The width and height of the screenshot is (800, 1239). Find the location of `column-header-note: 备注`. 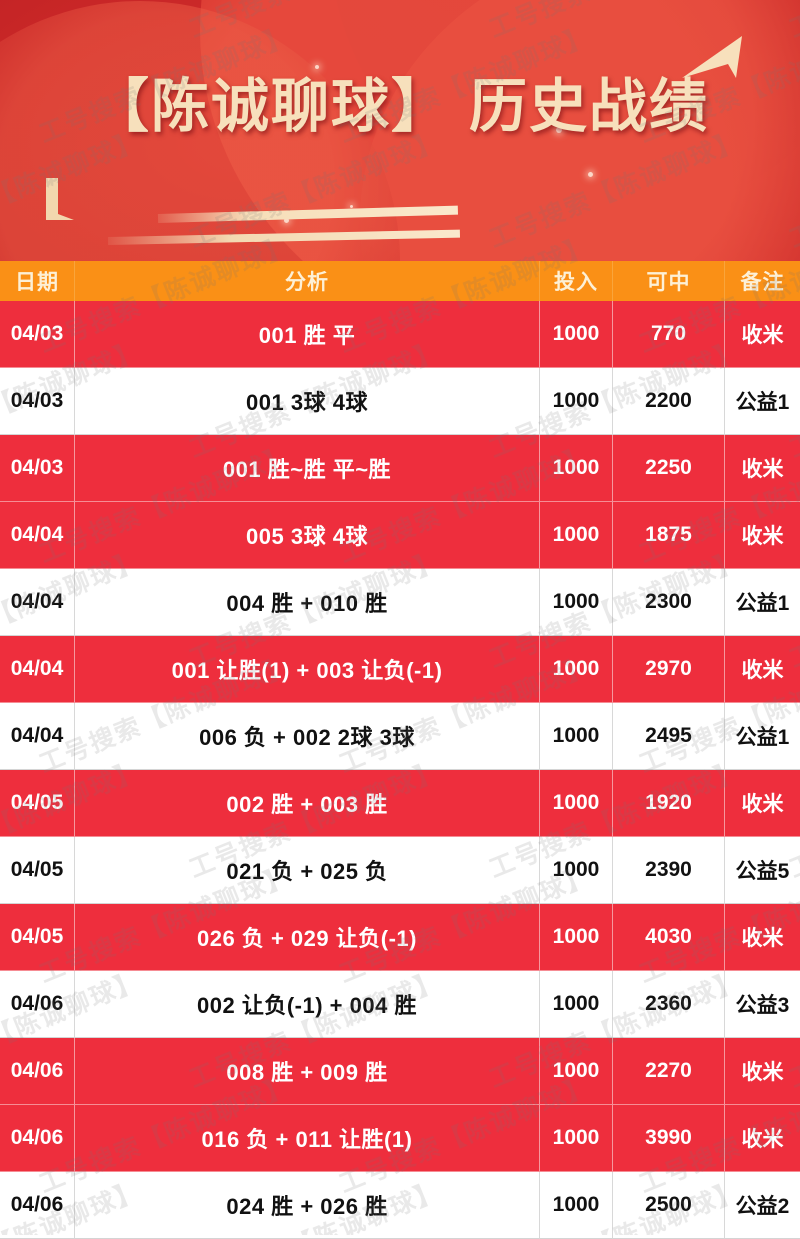

column-header-note: 备注 is located at coordinates (762, 282).